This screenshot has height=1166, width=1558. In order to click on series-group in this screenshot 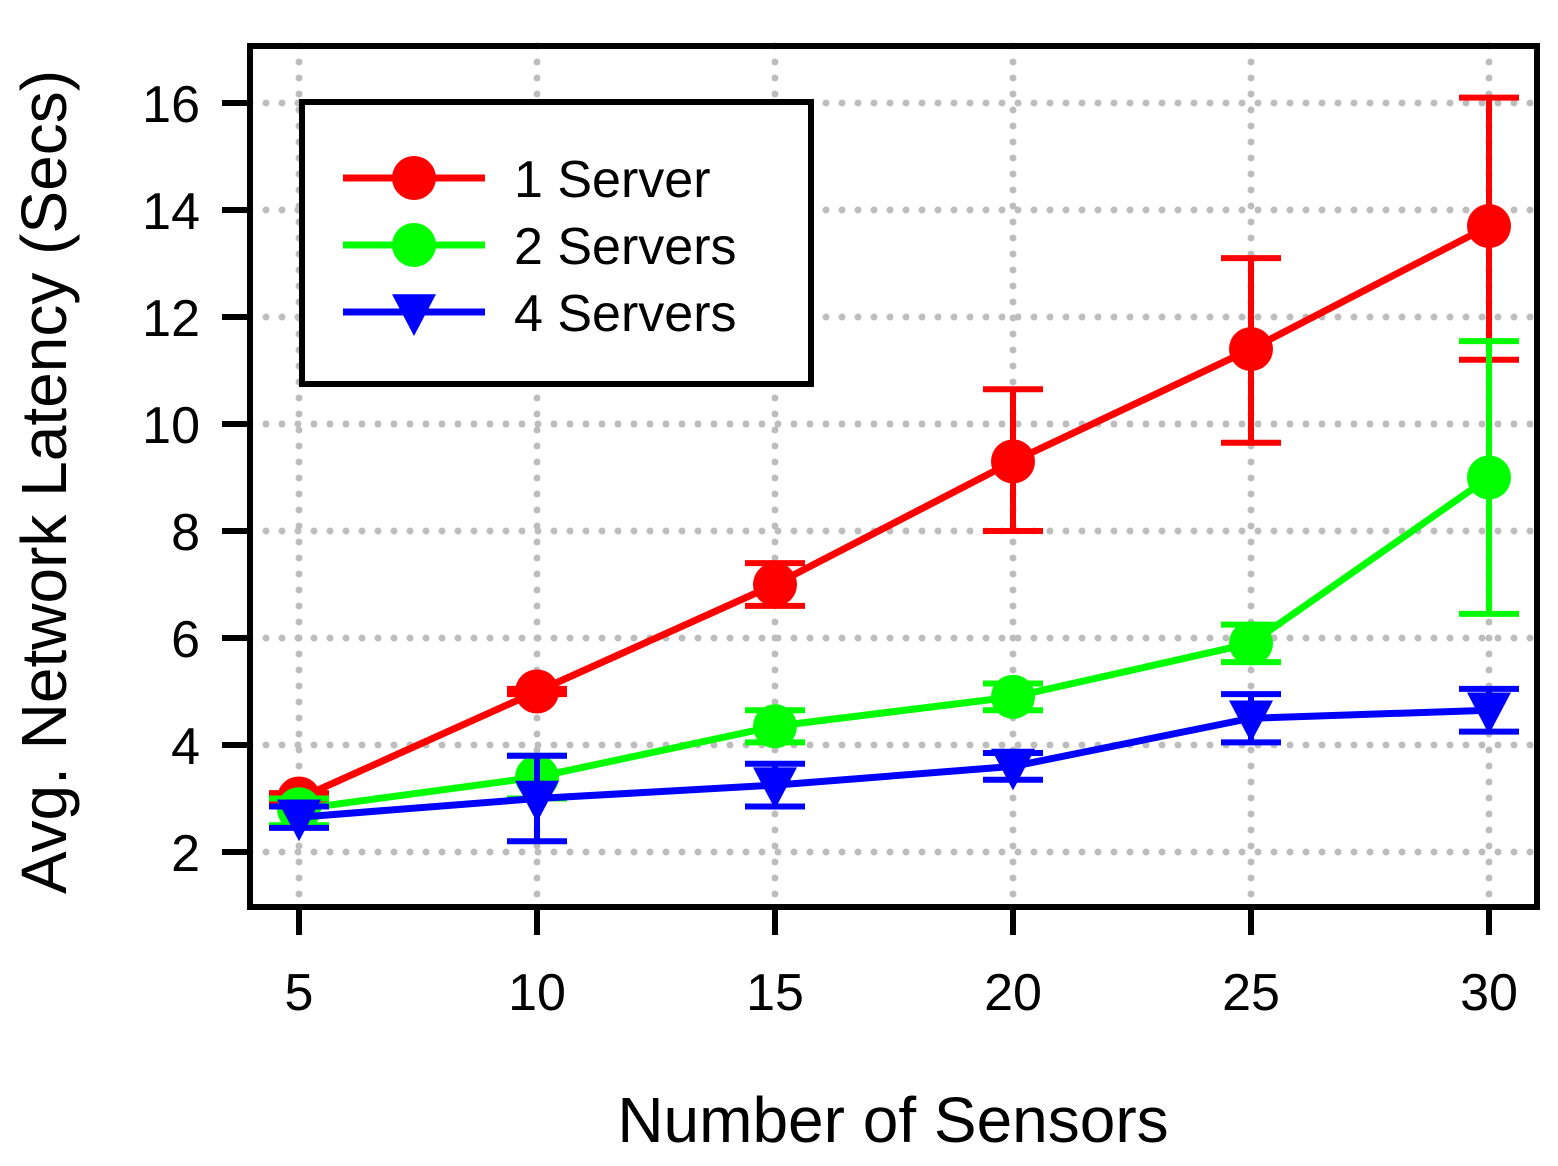, I will do `click(894, 765)`.